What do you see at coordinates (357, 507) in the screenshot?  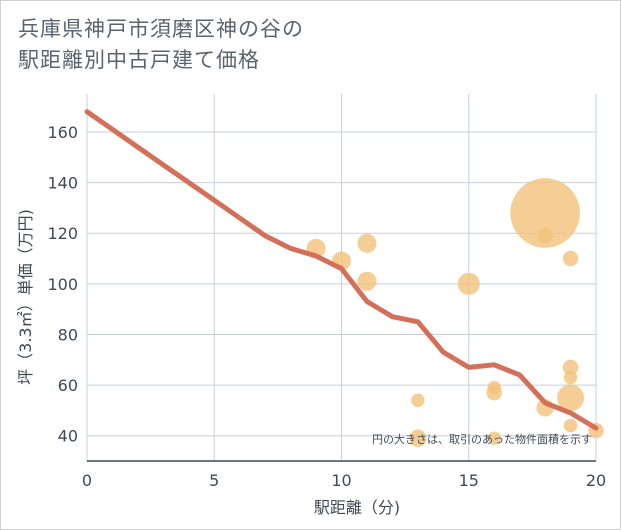 I see `x-axis-title: 駅距離（分)` at bounding box center [357, 507].